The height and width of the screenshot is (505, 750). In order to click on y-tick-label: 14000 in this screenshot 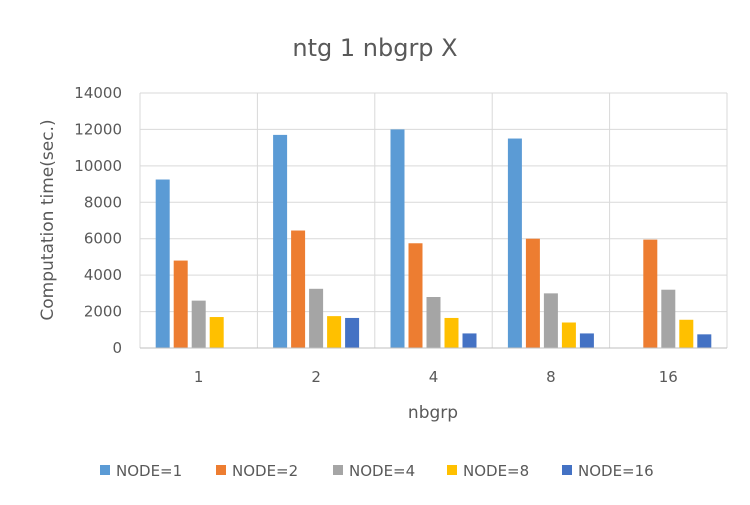, I will do `click(98, 93)`.